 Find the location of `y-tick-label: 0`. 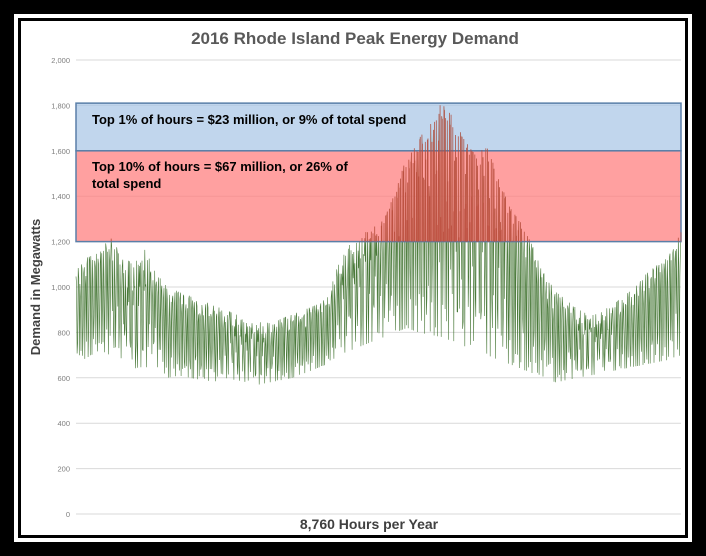

y-tick-label: 0 is located at coordinates (68, 514).